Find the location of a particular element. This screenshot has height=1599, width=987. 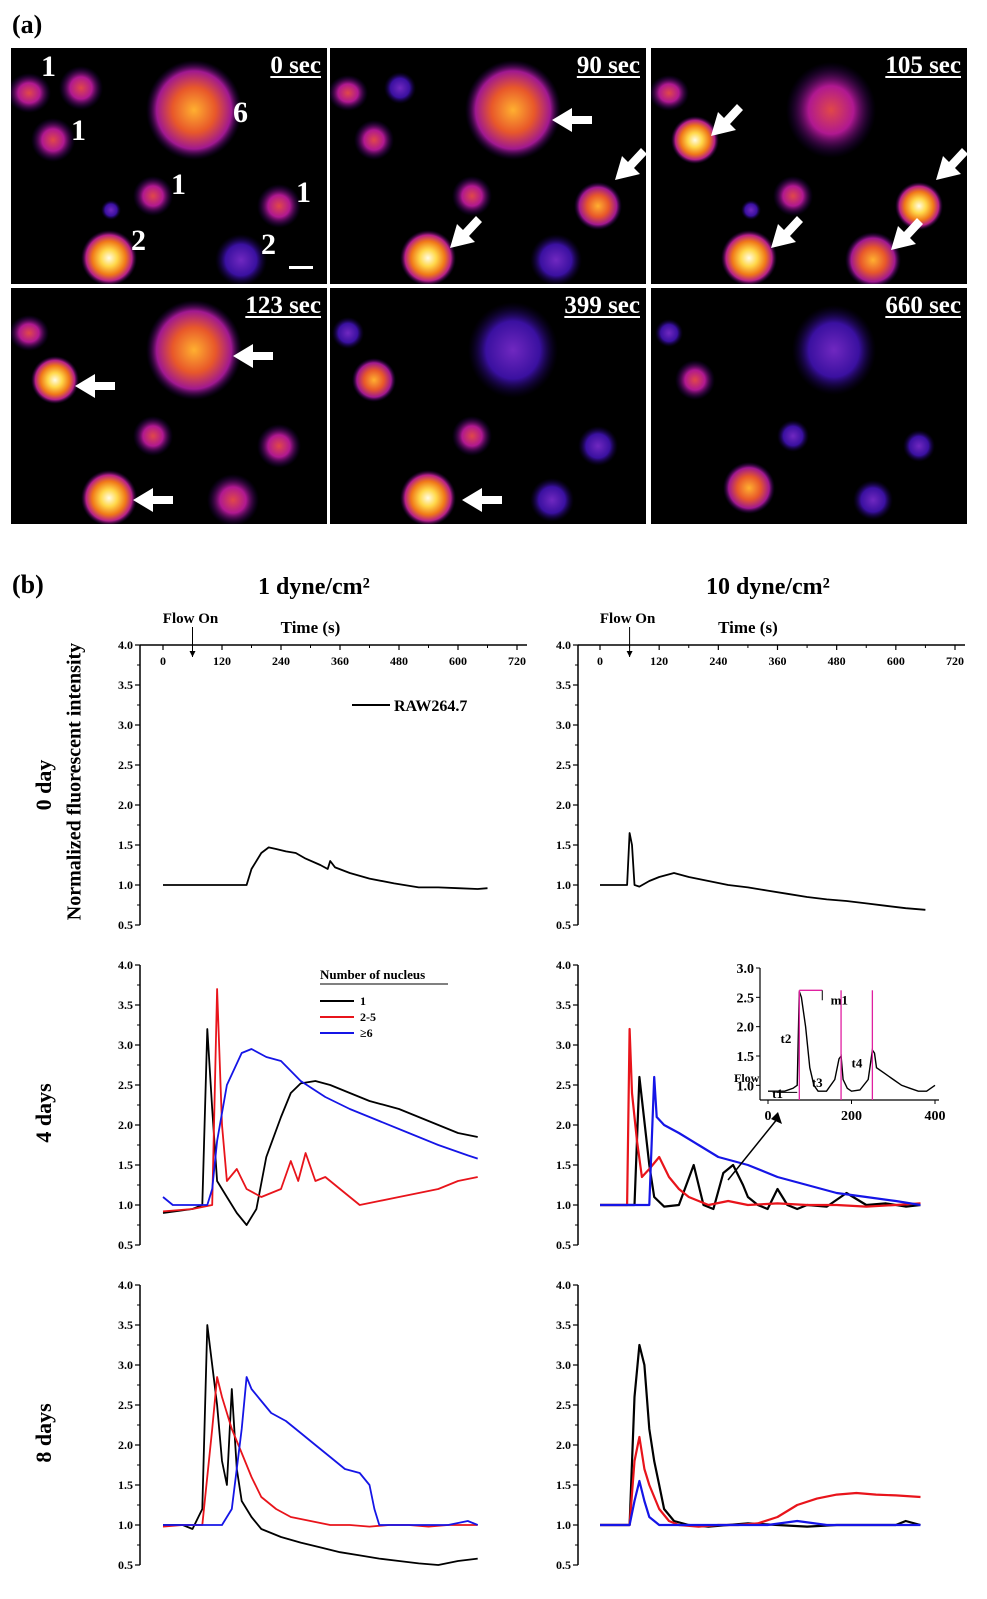

scale-bar is located at coordinates (301, 267).